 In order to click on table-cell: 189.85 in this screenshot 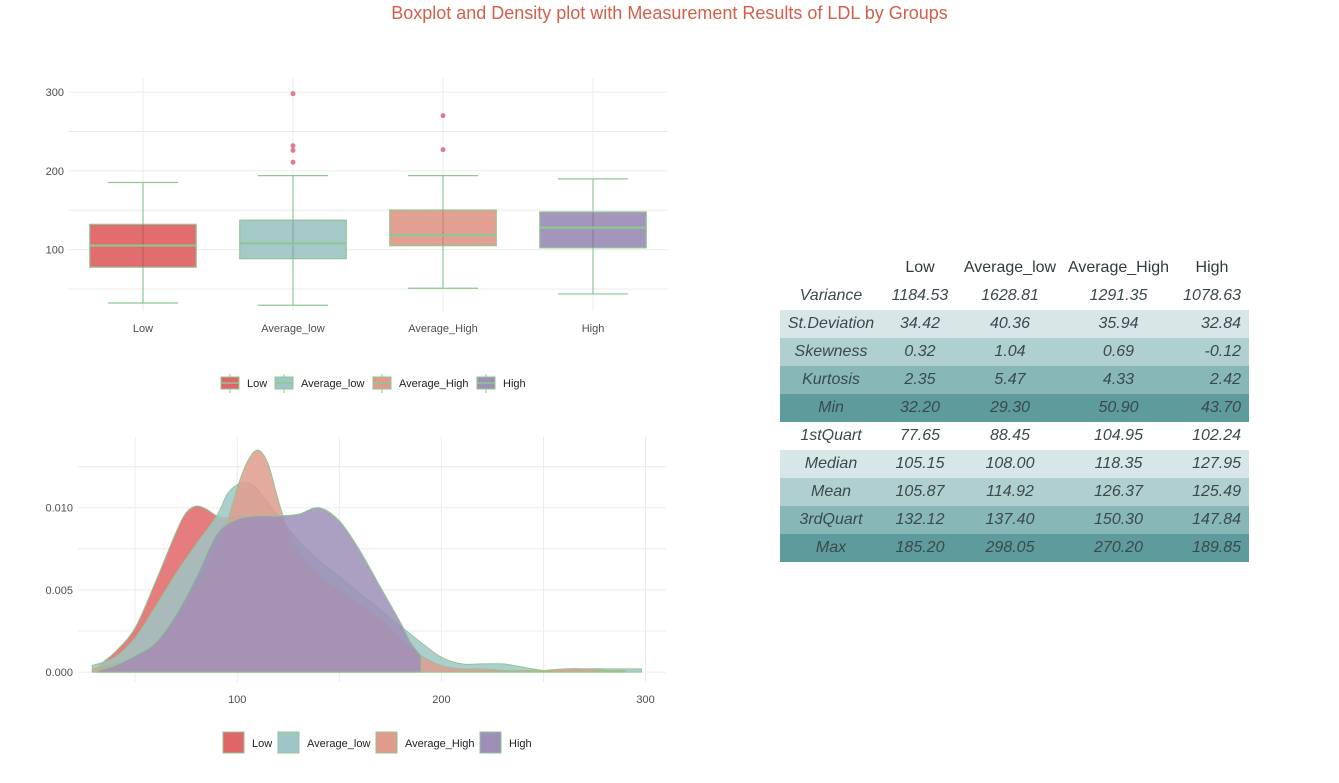, I will do `click(1216, 547)`.